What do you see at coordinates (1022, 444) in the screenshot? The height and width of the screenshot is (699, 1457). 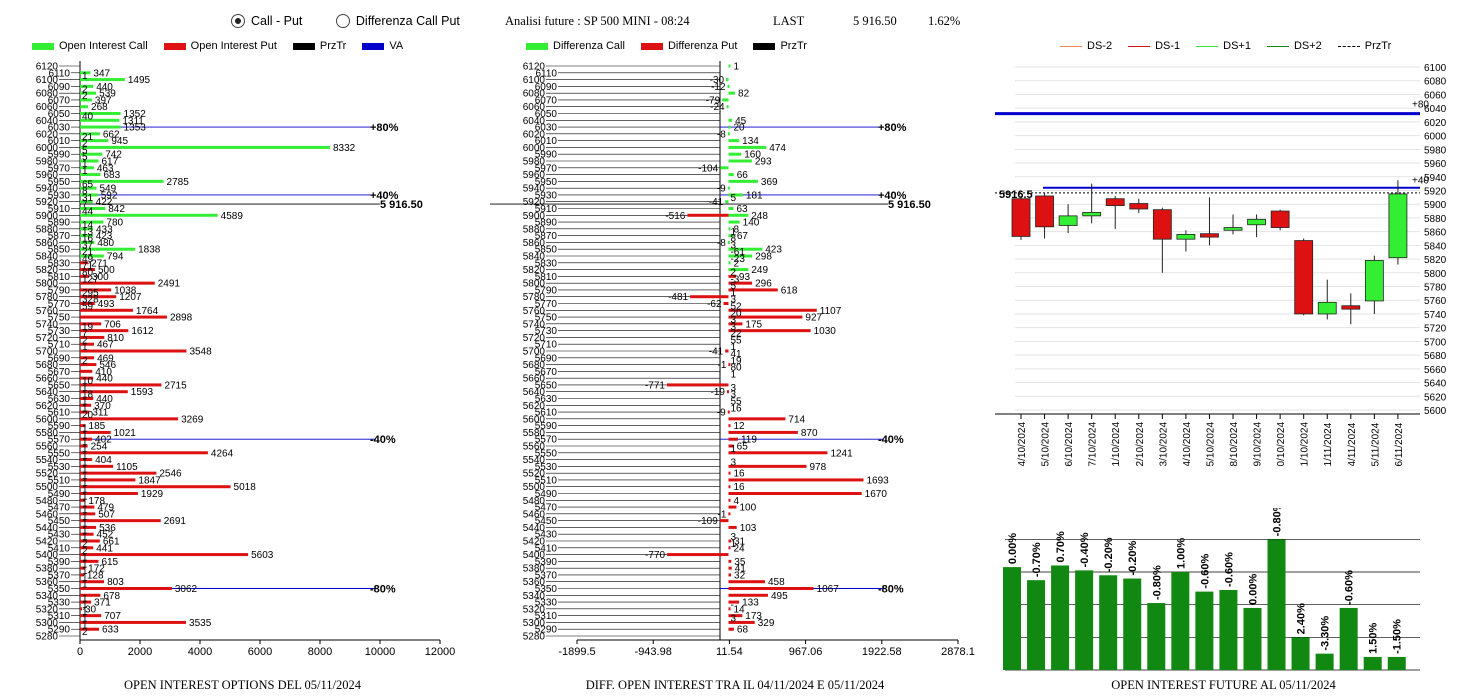 I see `date-label: 14/10/2024` at bounding box center [1022, 444].